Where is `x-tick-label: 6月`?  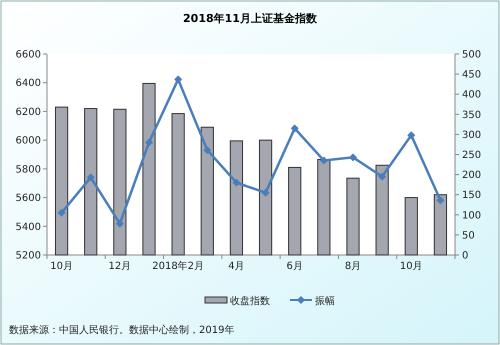 x-tick-label: 6月 is located at coordinates (294, 266).